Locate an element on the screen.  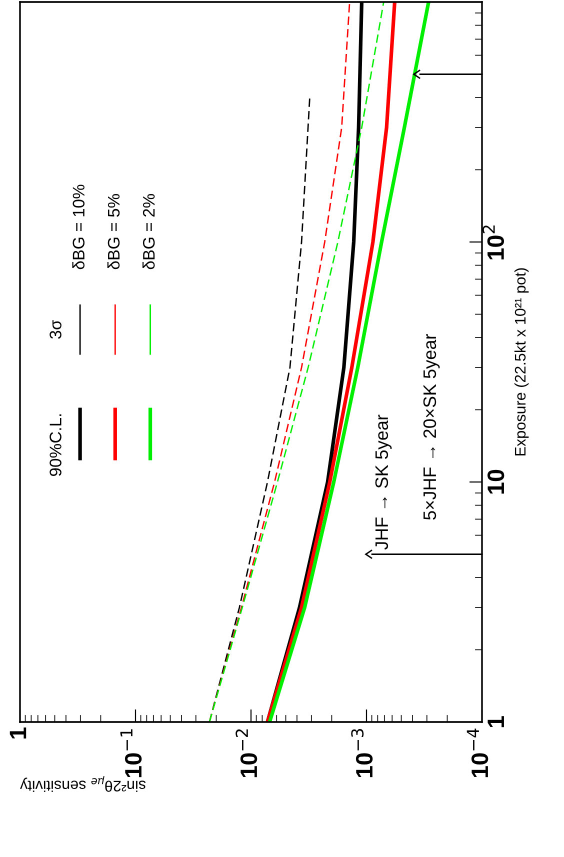
annotation: 3σ is located at coordinates (56, 329).